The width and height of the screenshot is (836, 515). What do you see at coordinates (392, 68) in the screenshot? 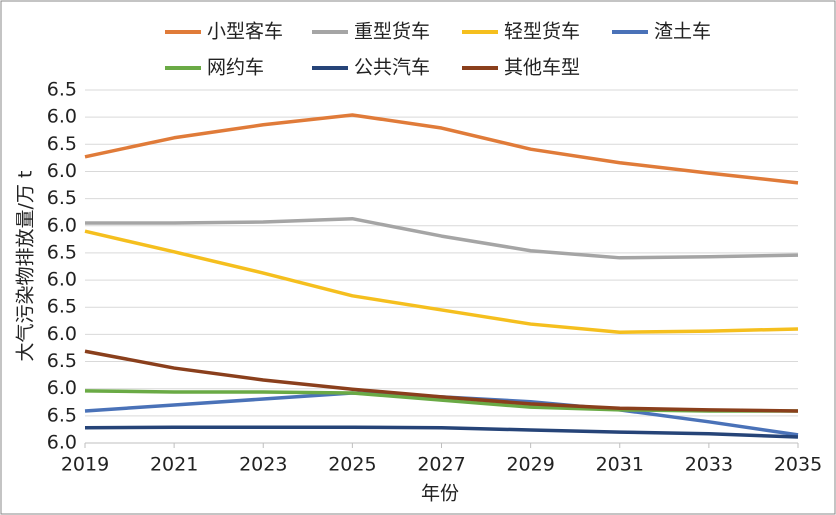
I see `legend-label: 公共汽车` at bounding box center [392, 68].